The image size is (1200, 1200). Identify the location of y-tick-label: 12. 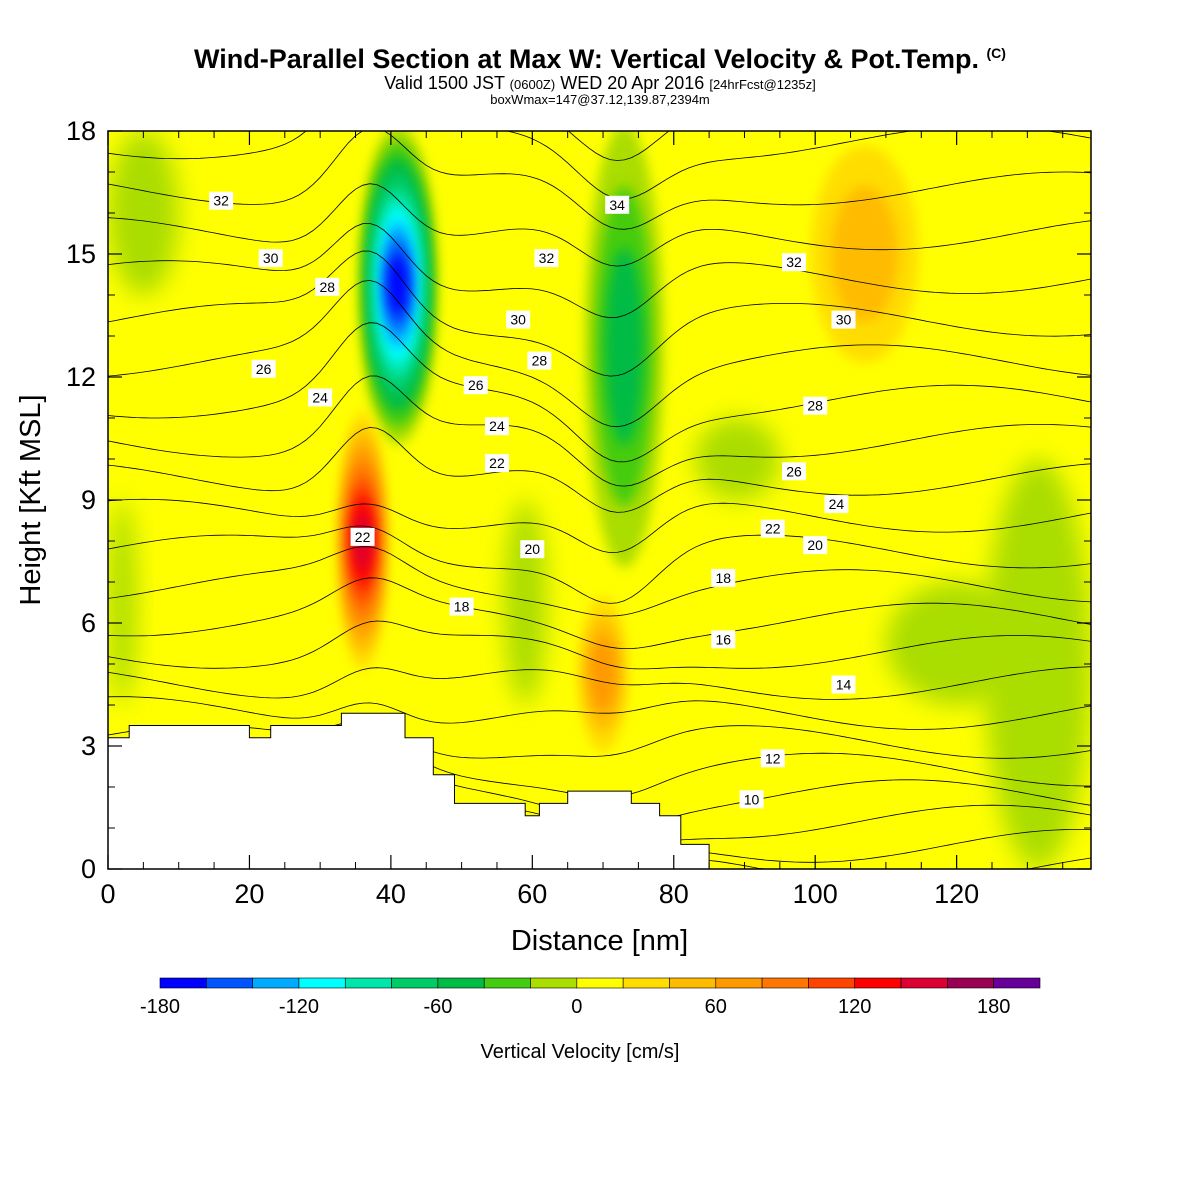
(81, 377).